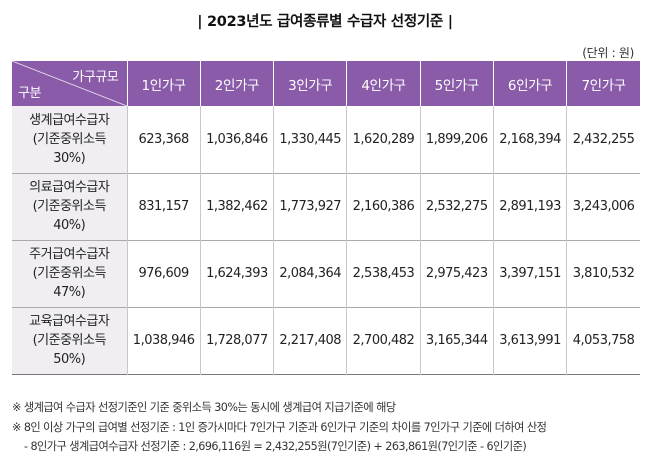 The height and width of the screenshot is (463, 650). What do you see at coordinates (383, 273) in the screenshot?
I see `table-cell: 2,538,453` at bounding box center [383, 273].